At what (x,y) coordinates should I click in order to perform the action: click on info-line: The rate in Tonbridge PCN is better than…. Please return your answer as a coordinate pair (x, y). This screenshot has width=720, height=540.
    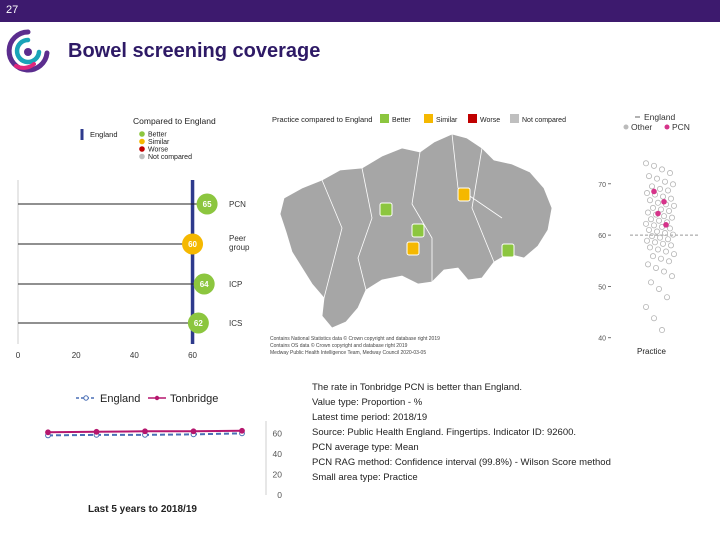
    Looking at the image, I should click on (417, 387).